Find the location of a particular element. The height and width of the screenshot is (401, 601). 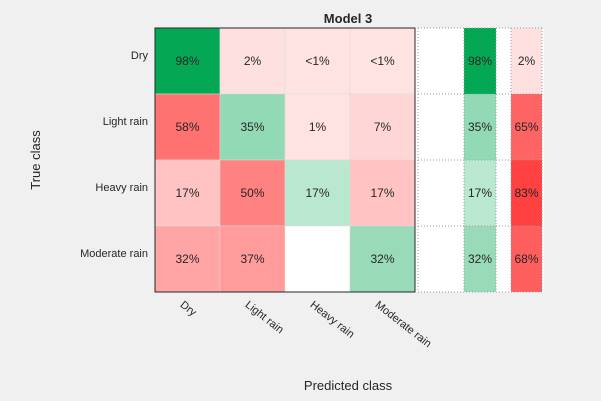

cell-value-label: 58% is located at coordinates (187, 127).